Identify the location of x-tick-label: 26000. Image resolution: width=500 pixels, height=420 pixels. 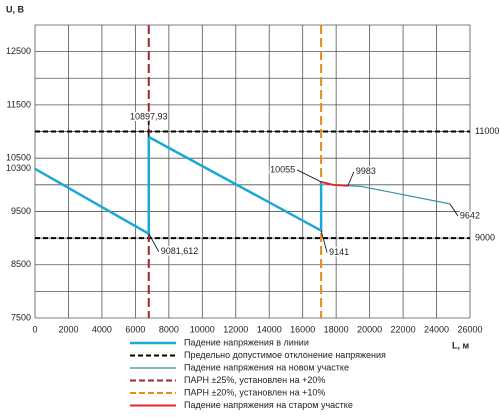
(469, 329).